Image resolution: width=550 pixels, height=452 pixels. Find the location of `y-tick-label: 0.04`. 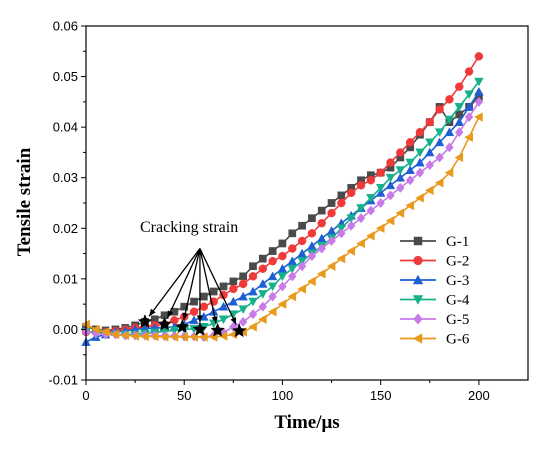

y-tick-label: 0.04 is located at coordinates (65, 127).